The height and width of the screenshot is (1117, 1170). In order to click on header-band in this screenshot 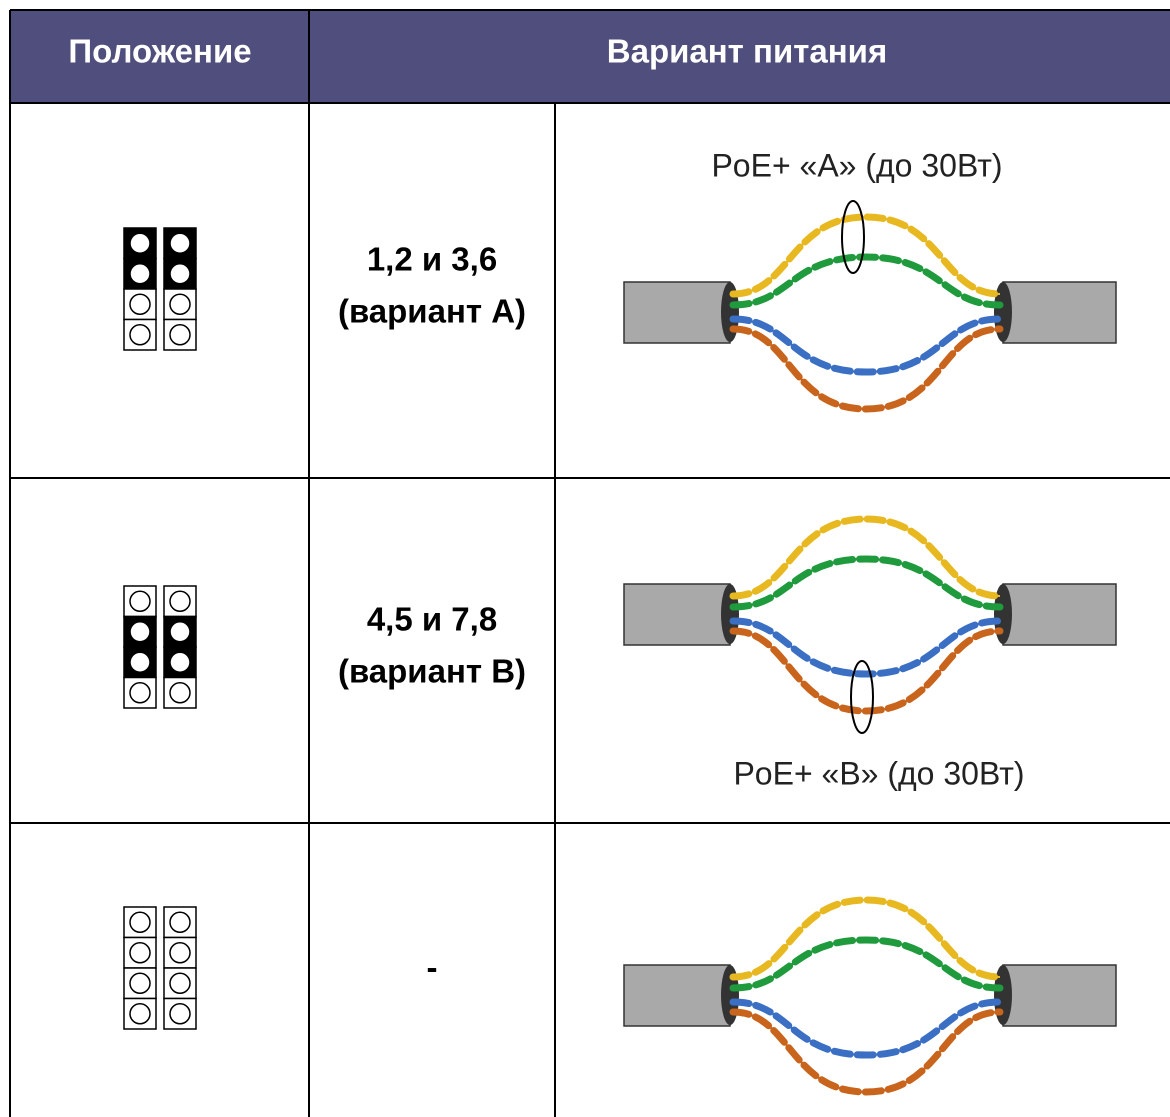, I will do `click(590, 56)`.